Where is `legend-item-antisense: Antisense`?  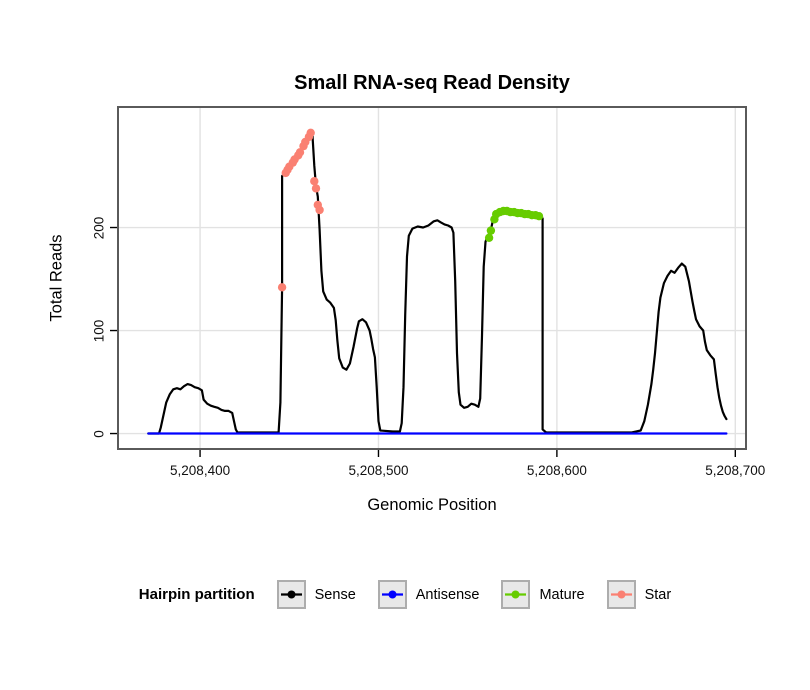
legend-item-antisense: Antisense is located at coordinates (428, 594).